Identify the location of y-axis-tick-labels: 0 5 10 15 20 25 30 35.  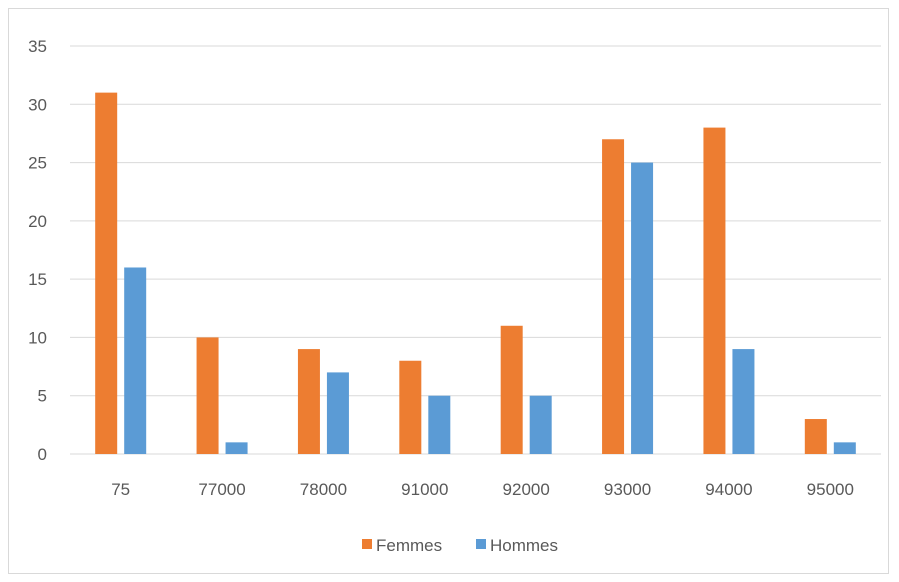
(37, 250).